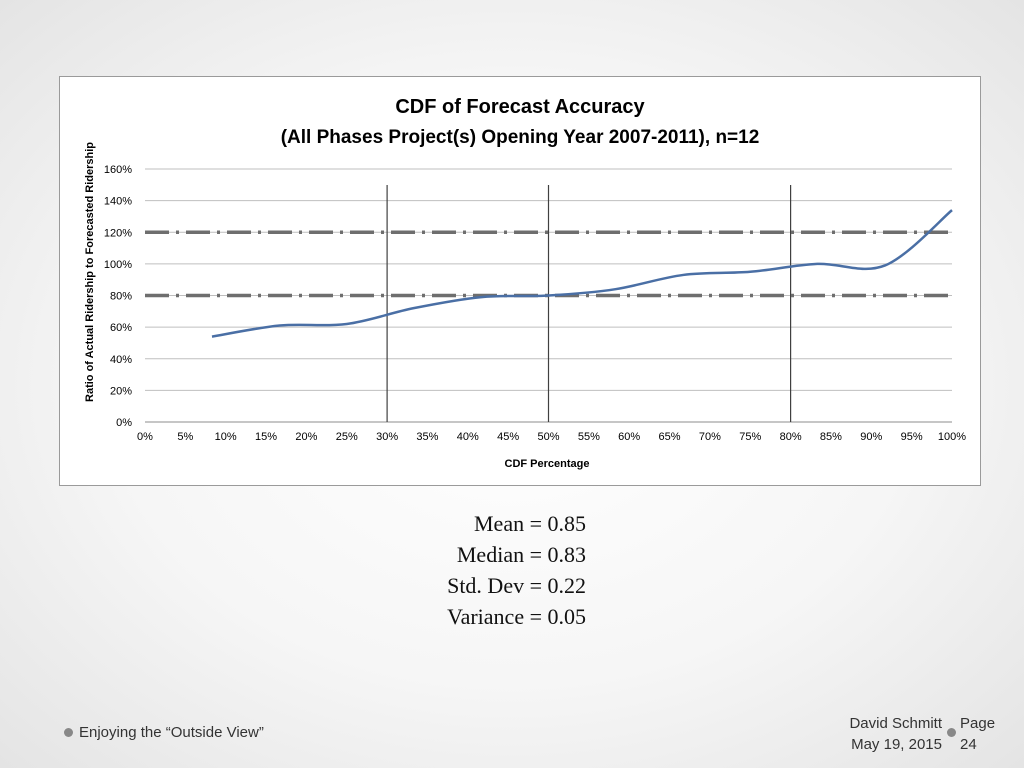 The height and width of the screenshot is (768, 1024). What do you see at coordinates (118, 233) in the screenshot?
I see `y-tick-label: 120%` at bounding box center [118, 233].